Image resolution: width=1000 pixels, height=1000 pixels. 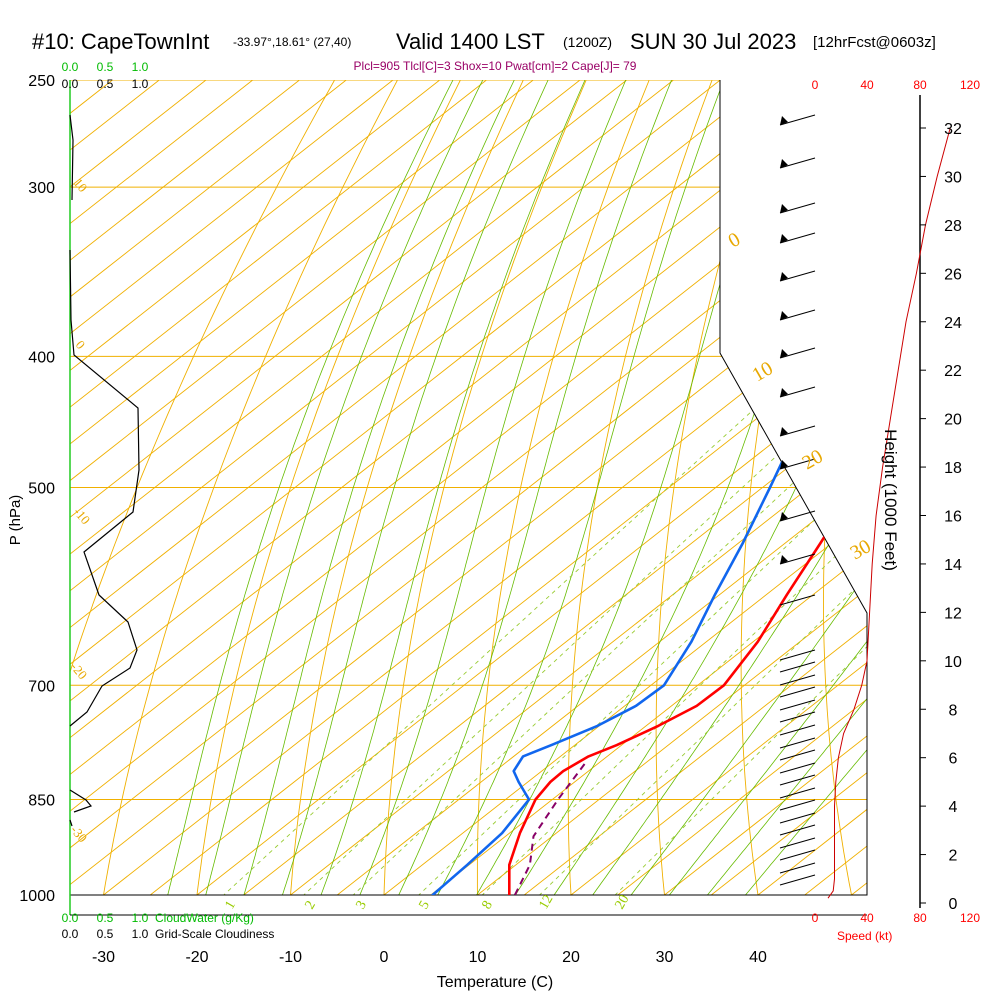 I want to click on y-axis-title: P (hPa), so click(x=15, y=520).